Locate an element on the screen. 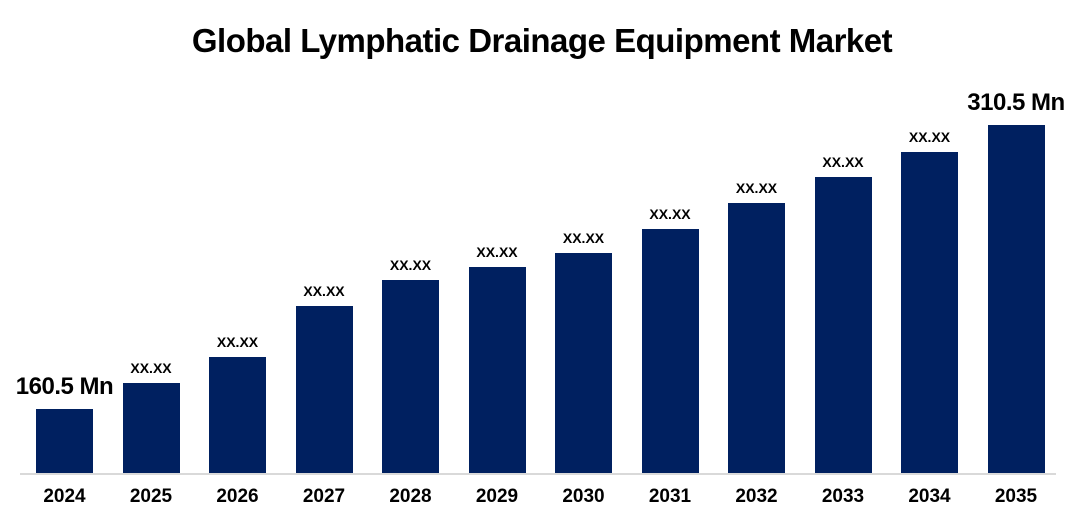 The width and height of the screenshot is (1084, 525). bar-2033 is located at coordinates (843, 325).